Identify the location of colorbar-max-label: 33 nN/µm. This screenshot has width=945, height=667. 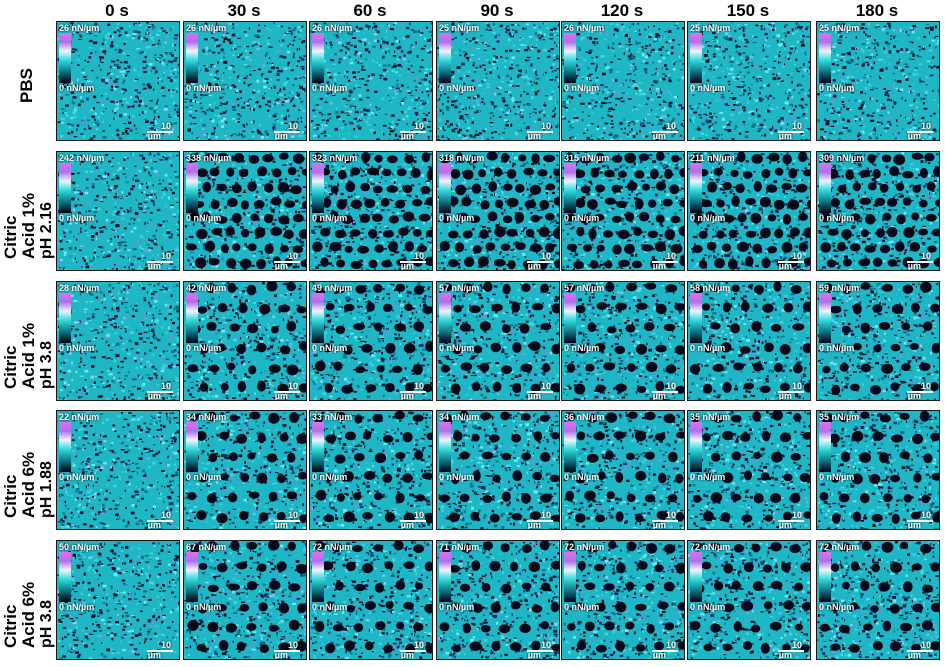
(332, 417).